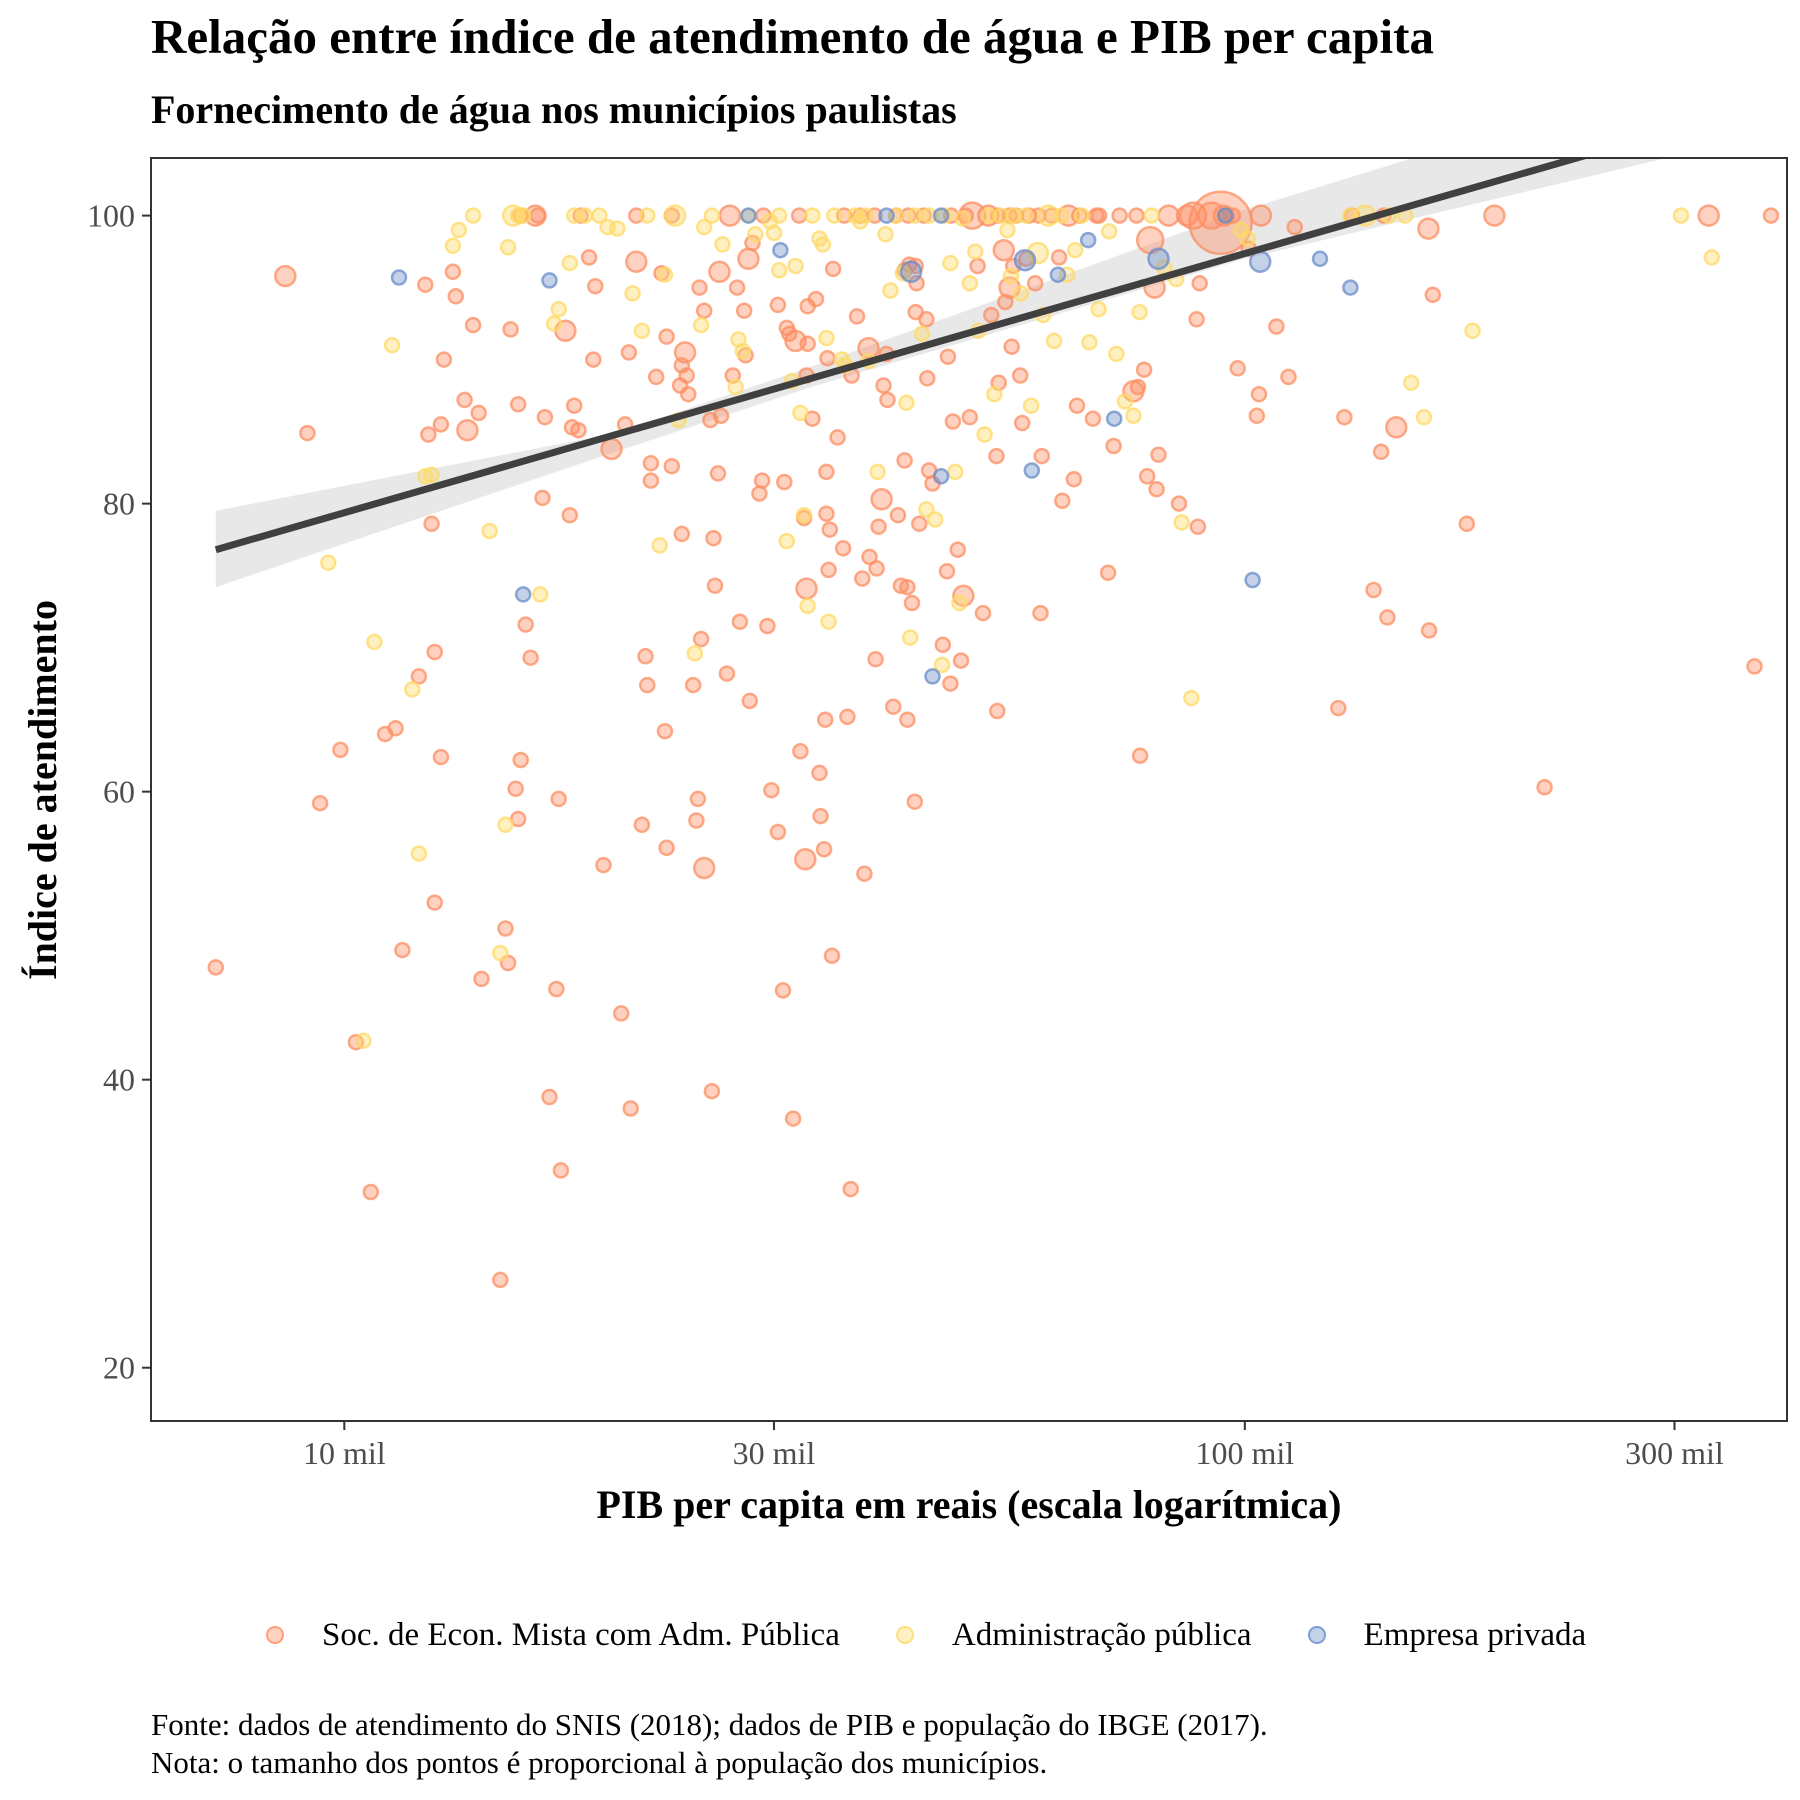 The image size is (1800, 1800). What do you see at coordinates (581, 1634) in the screenshot?
I see `legend-label-mista: Soc. de Econ. Mista com Adm. Pública` at bounding box center [581, 1634].